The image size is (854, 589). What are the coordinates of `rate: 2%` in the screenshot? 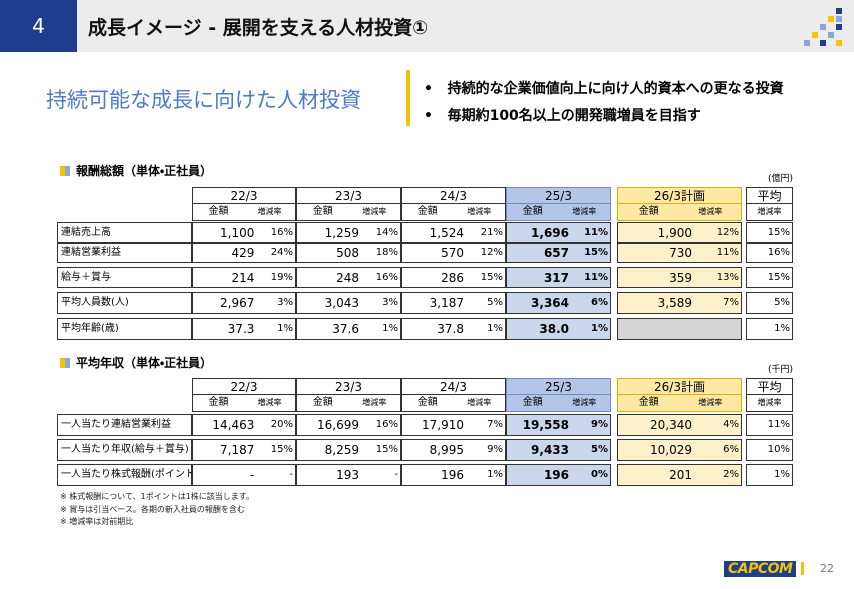 It's located at (731, 474).